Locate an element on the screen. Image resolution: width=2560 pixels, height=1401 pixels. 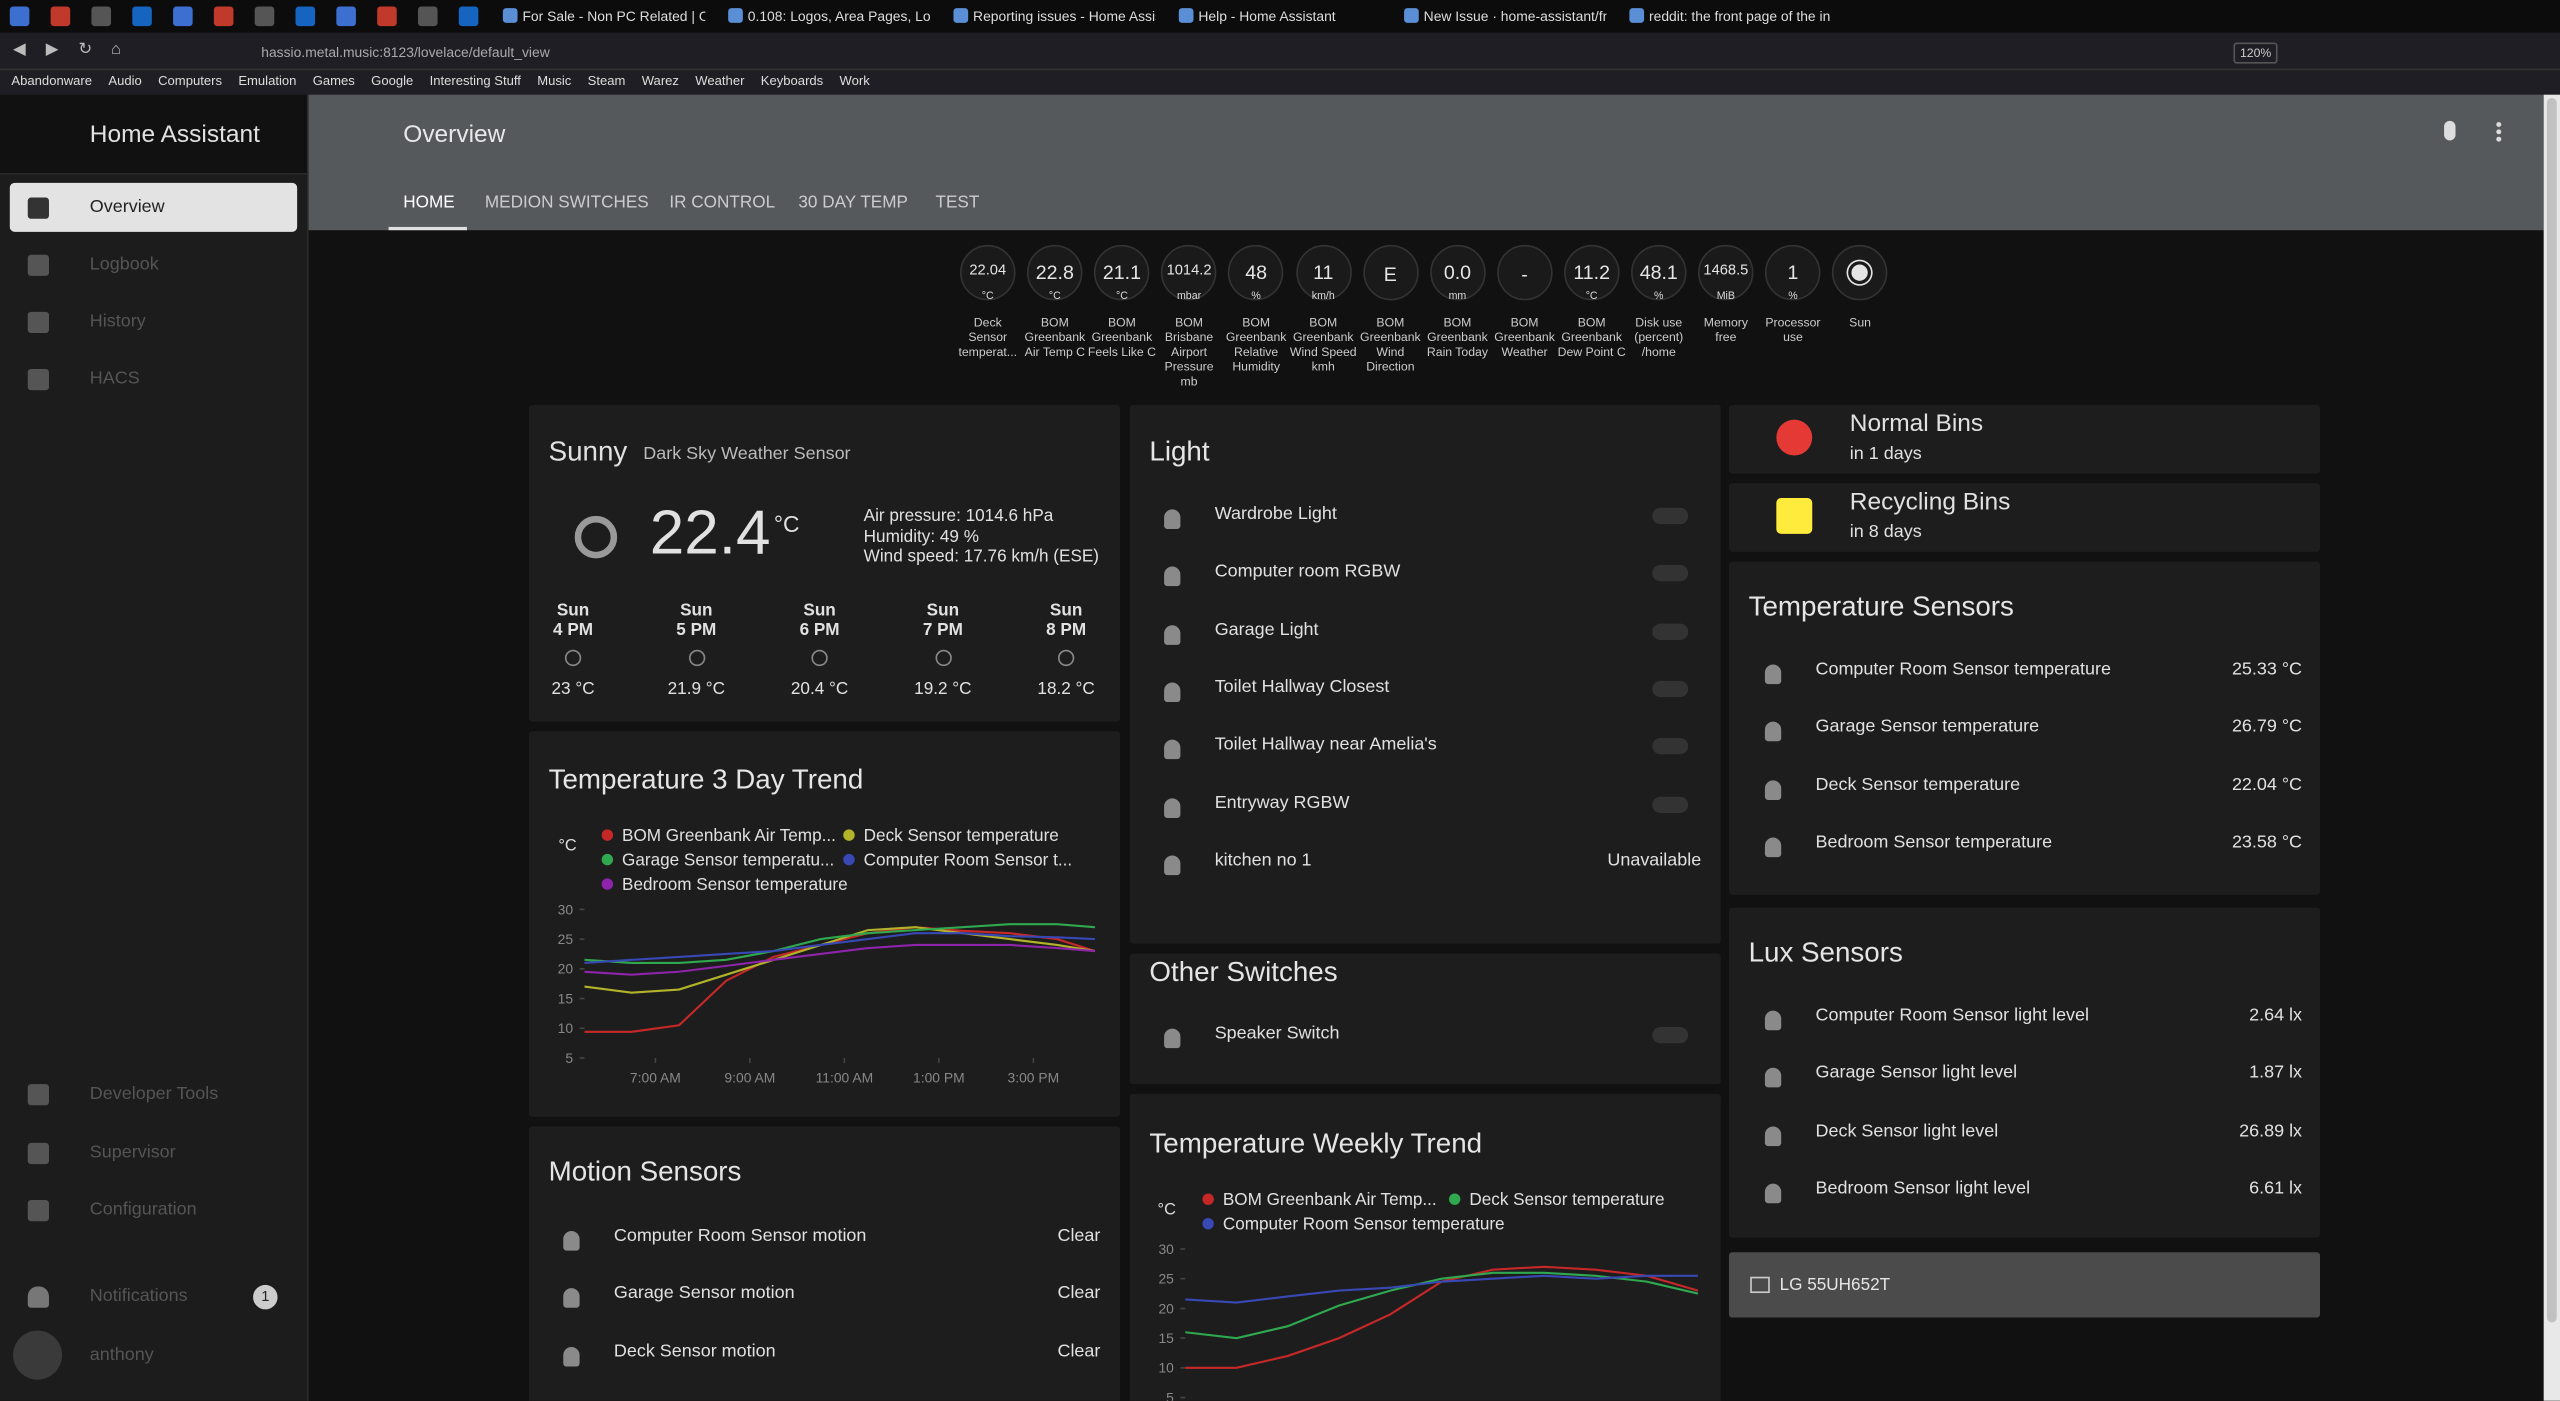
entity-name: Garage Sensor motion is located at coordinates (704, 1293).